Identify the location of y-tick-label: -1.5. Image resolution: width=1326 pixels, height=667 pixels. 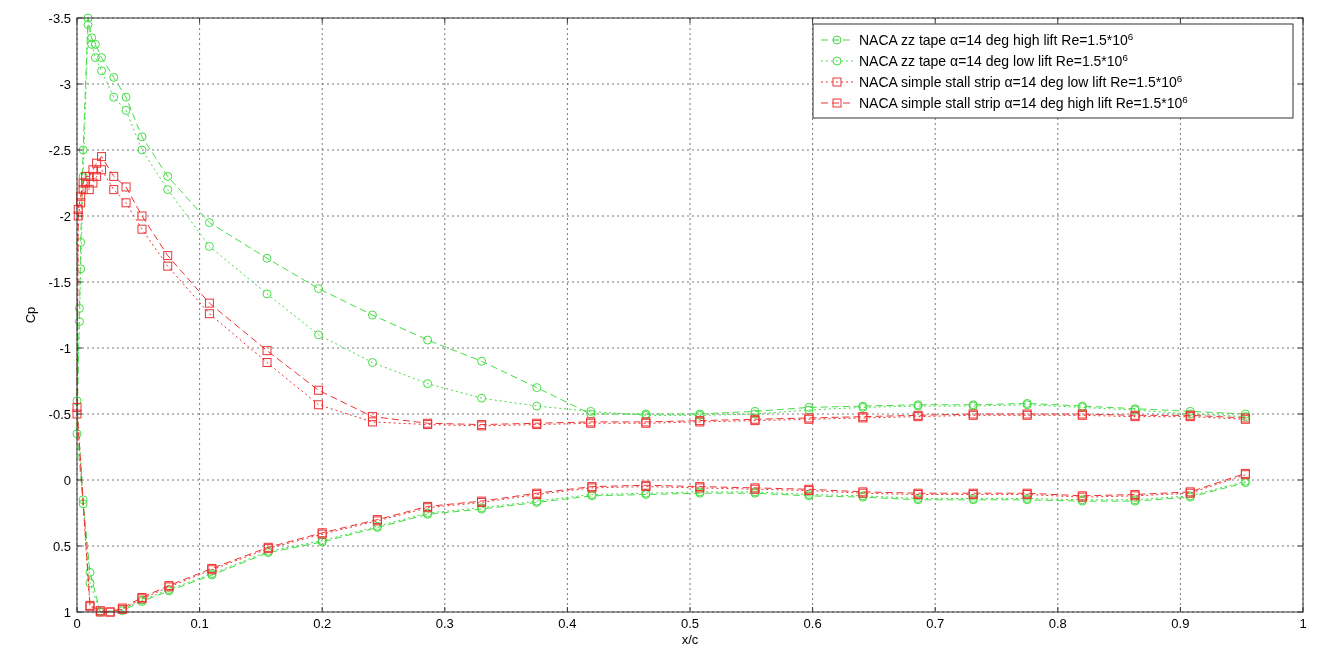
(59, 282).